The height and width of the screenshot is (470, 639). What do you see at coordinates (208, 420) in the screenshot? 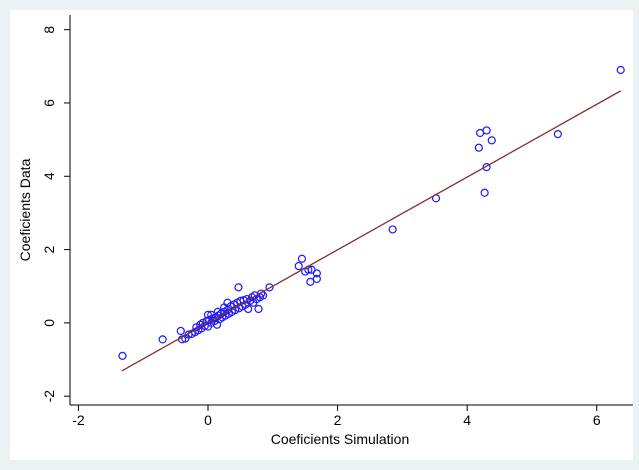
I see `x-tick-label: 0` at bounding box center [208, 420].